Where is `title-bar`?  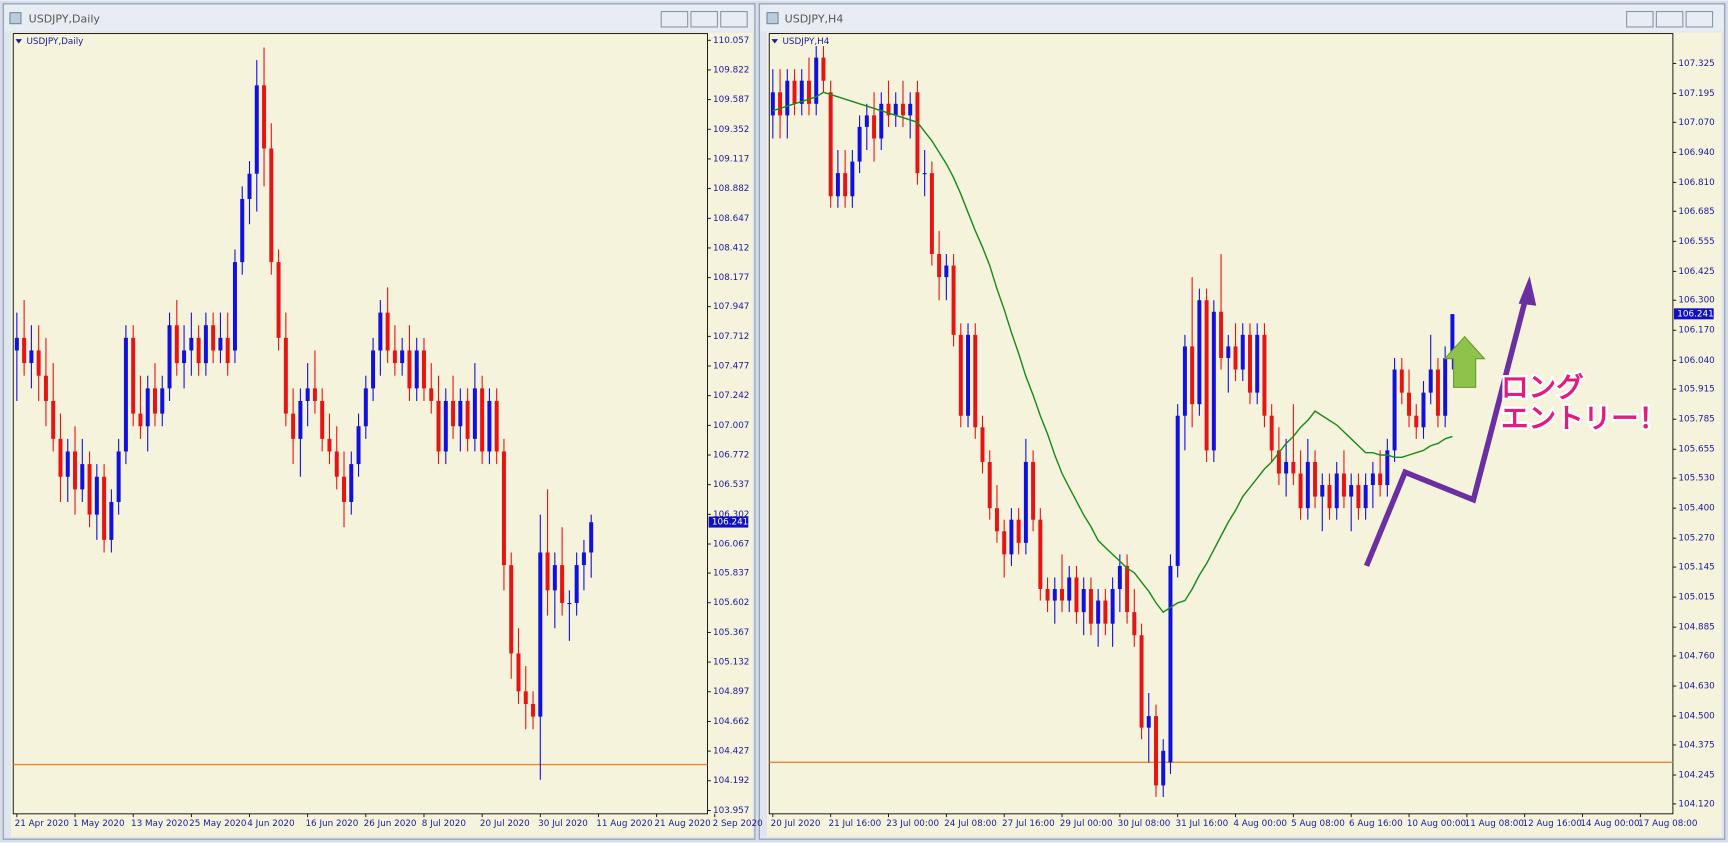 title-bar is located at coordinates (379, 18).